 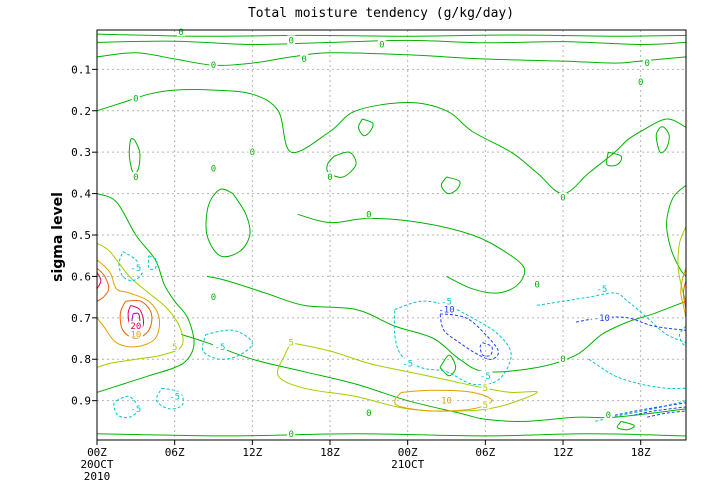 I want to click on x-tick-label: 00Z, so click(x=97, y=452).